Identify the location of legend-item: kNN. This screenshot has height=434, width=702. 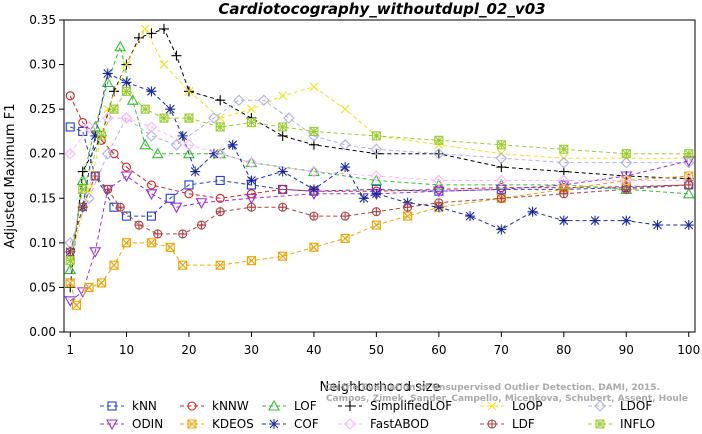
(128, 406).